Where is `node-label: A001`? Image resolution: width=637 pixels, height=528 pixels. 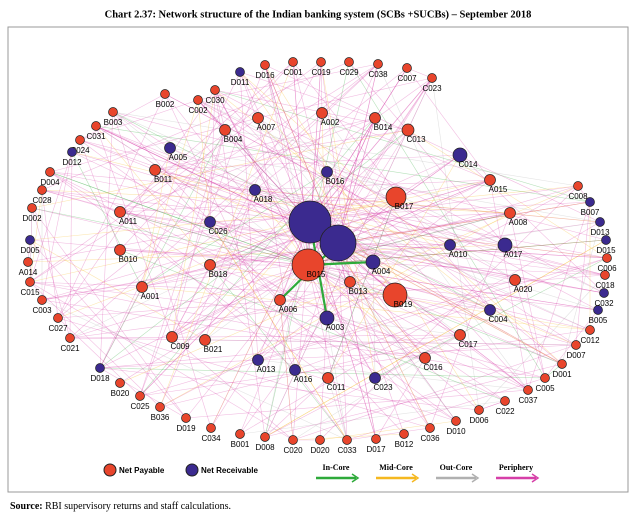 node-label: A001 is located at coordinates (150, 296).